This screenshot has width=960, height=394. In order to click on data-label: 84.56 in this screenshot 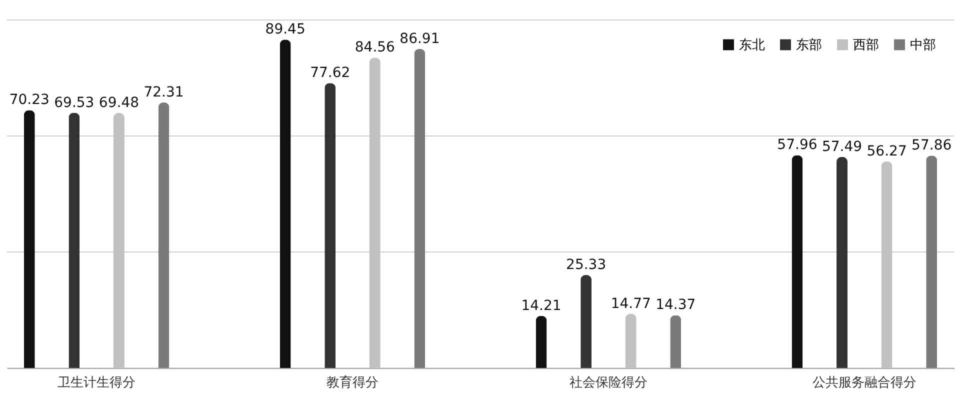, I will do `click(375, 48)`.